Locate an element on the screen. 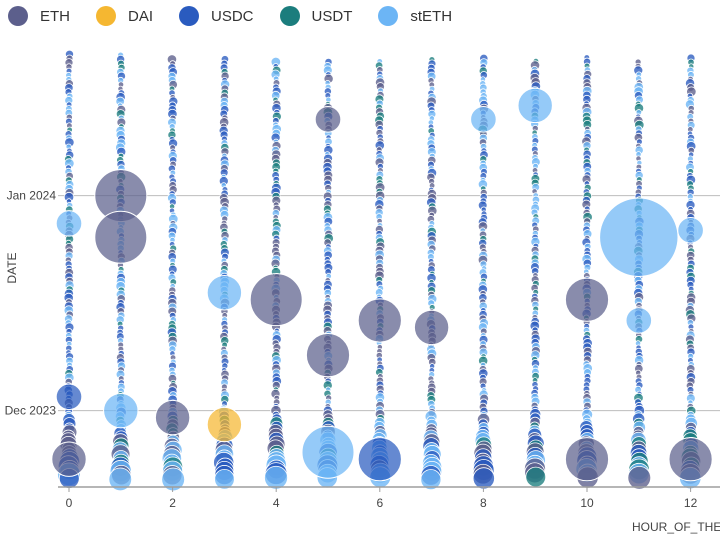 The height and width of the screenshot is (540, 720). legend-label: DAI is located at coordinates (141, 16).